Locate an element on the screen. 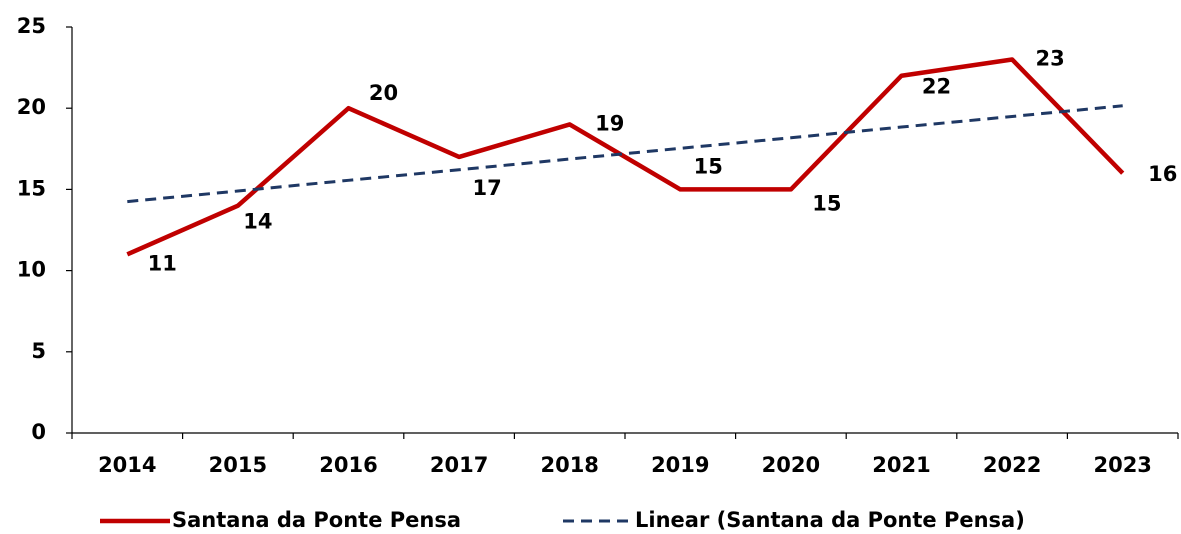 This screenshot has height=534, width=1181. y-tick-label: 0 is located at coordinates (38, 432).